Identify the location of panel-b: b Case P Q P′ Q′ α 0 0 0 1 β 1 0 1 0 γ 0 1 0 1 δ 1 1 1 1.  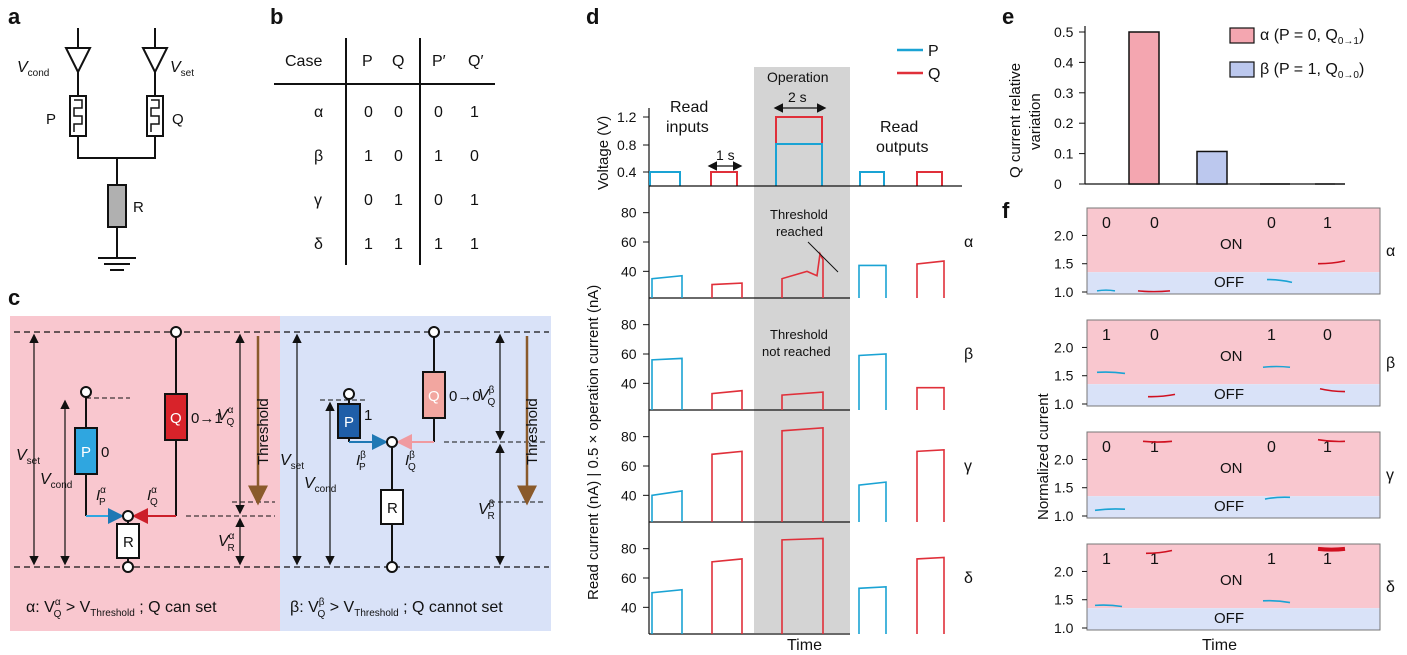
(382, 134).